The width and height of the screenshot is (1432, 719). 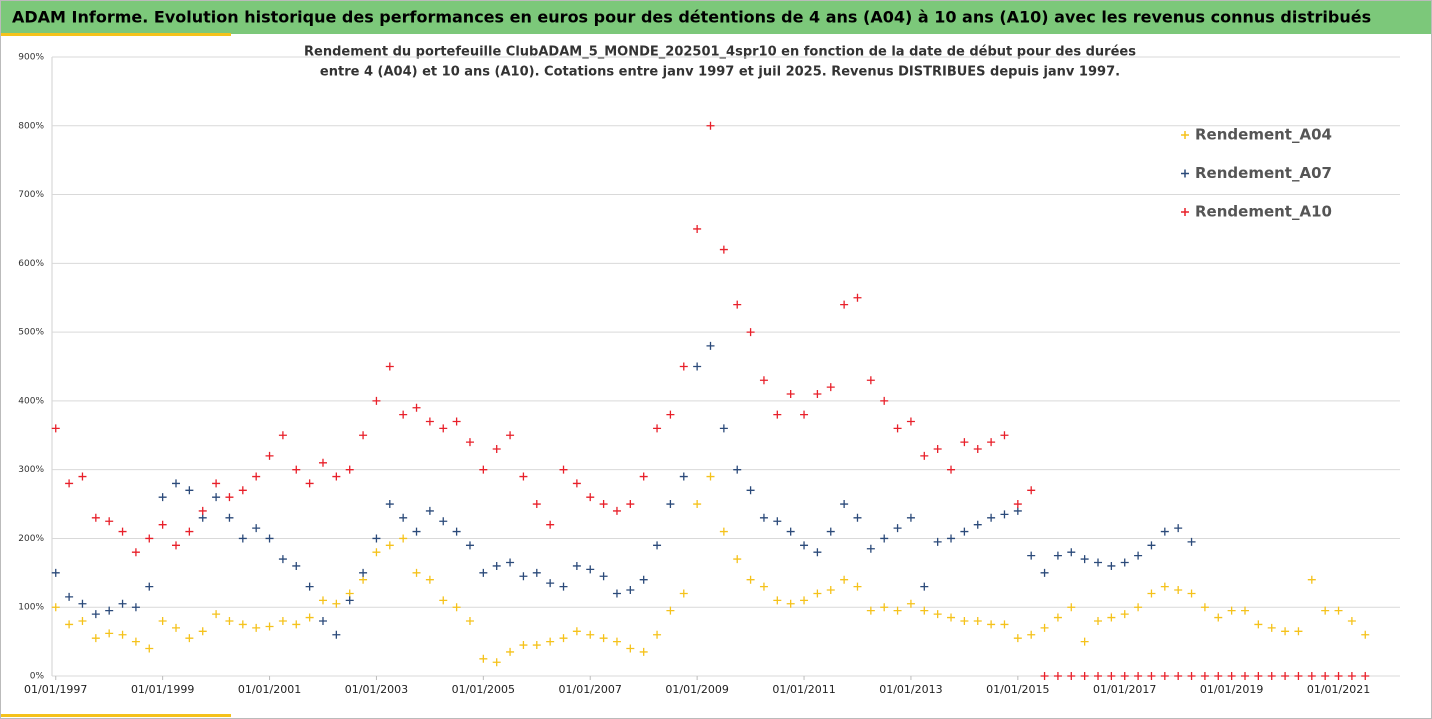 I want to click on y-tick-label: 600%, so click(x=31, y=264).